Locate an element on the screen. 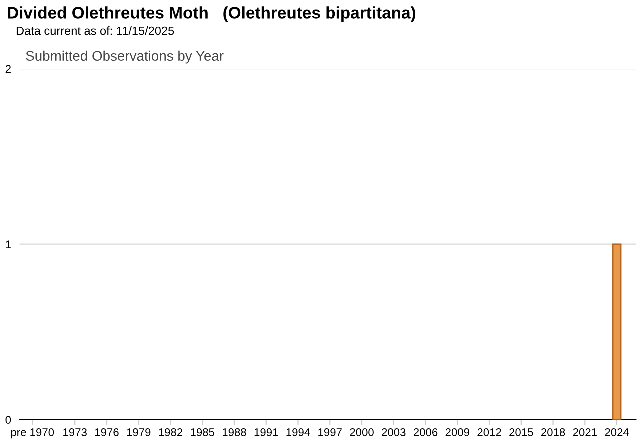  x-tick-label: 1997 is located at coordinates (330, 432).